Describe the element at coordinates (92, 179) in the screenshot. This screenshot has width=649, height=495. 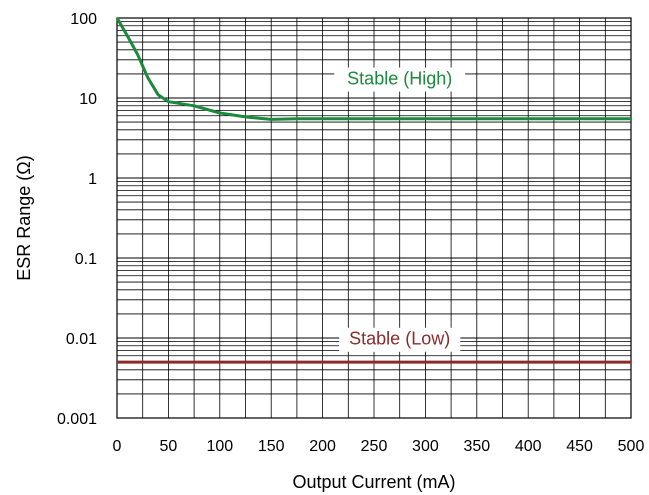
I see `y-tick-label: 1` at that location.